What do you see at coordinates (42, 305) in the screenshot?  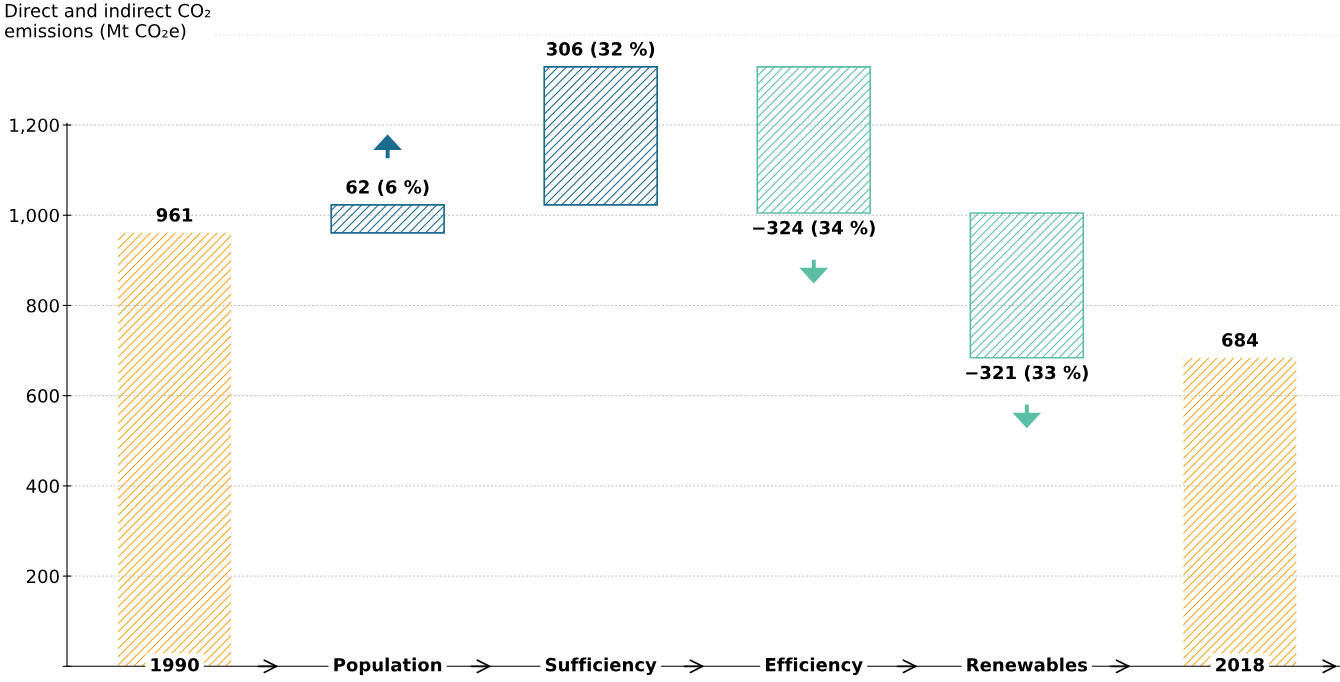 I see `y-tick-label: 800` at bounding box center [42, 305].